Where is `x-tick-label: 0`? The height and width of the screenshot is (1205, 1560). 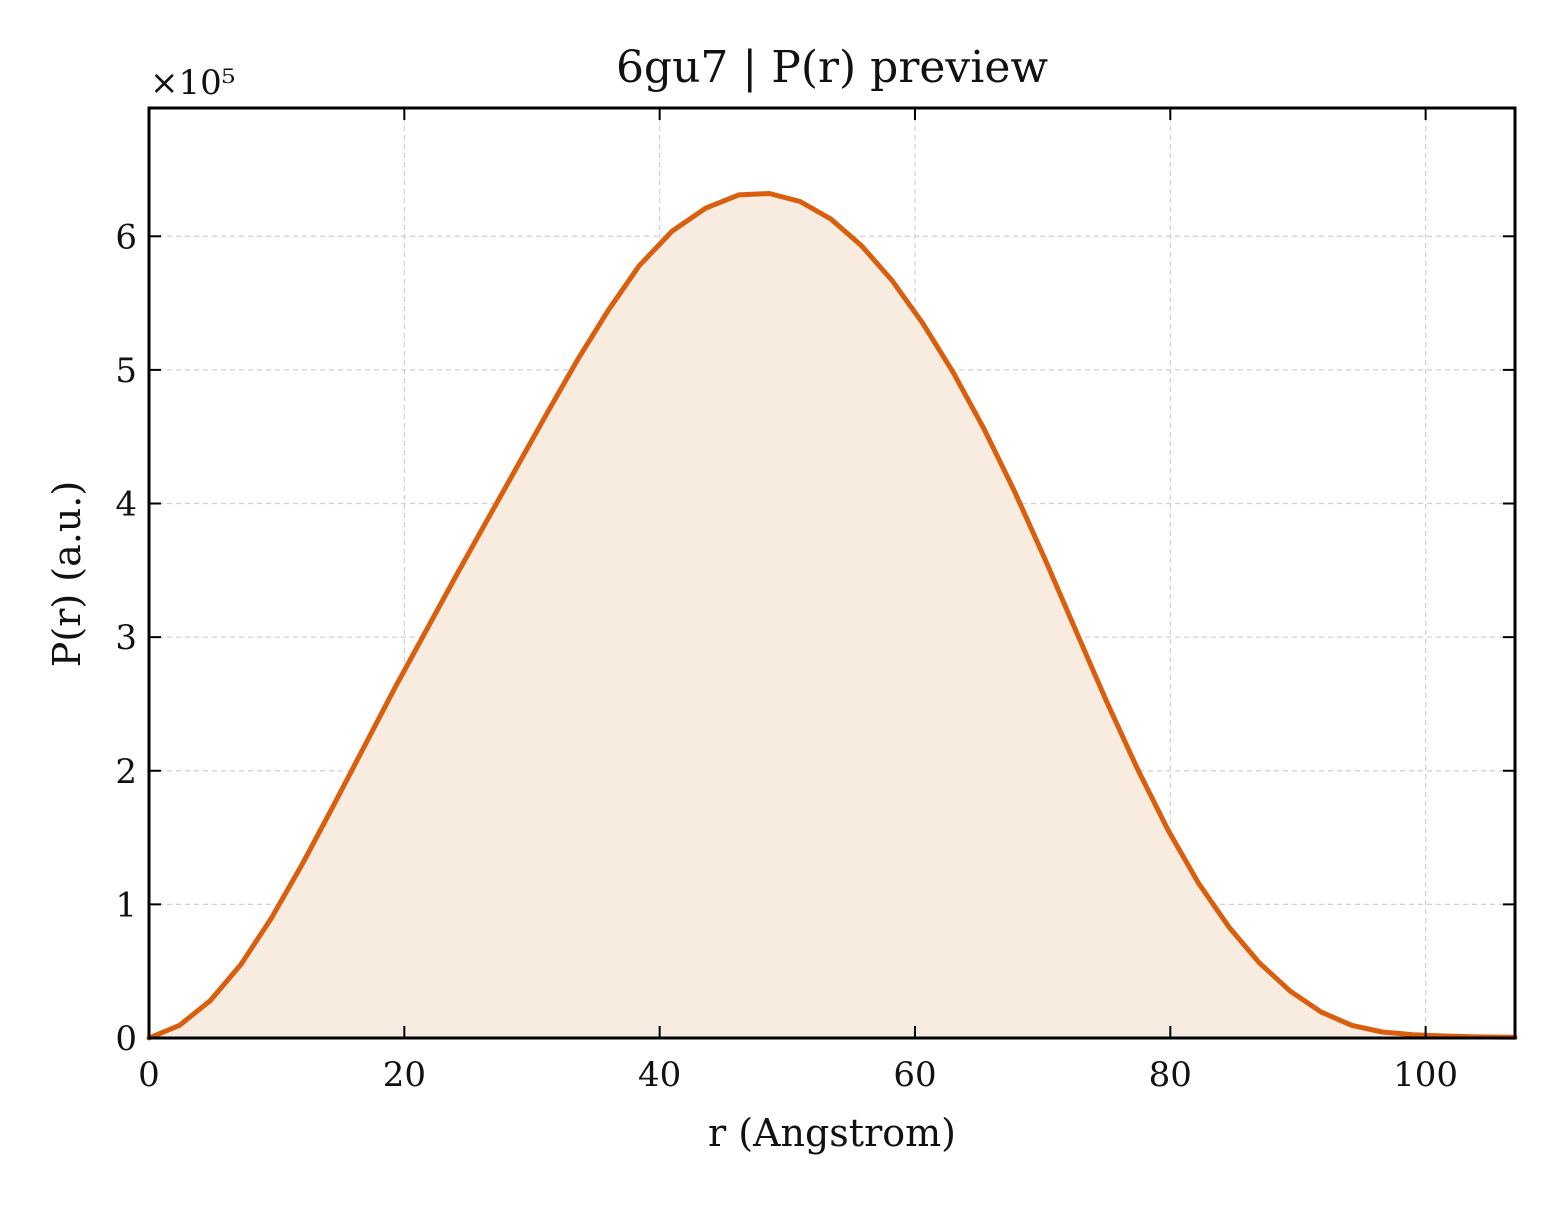 x-tick-label: 0 is located at coordinates (149, 1075).